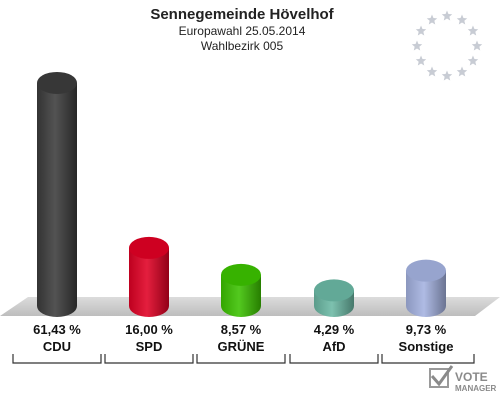 This screenshot has height=400, width=500. I want to click on check-ballot-icon, so click(441, 376).